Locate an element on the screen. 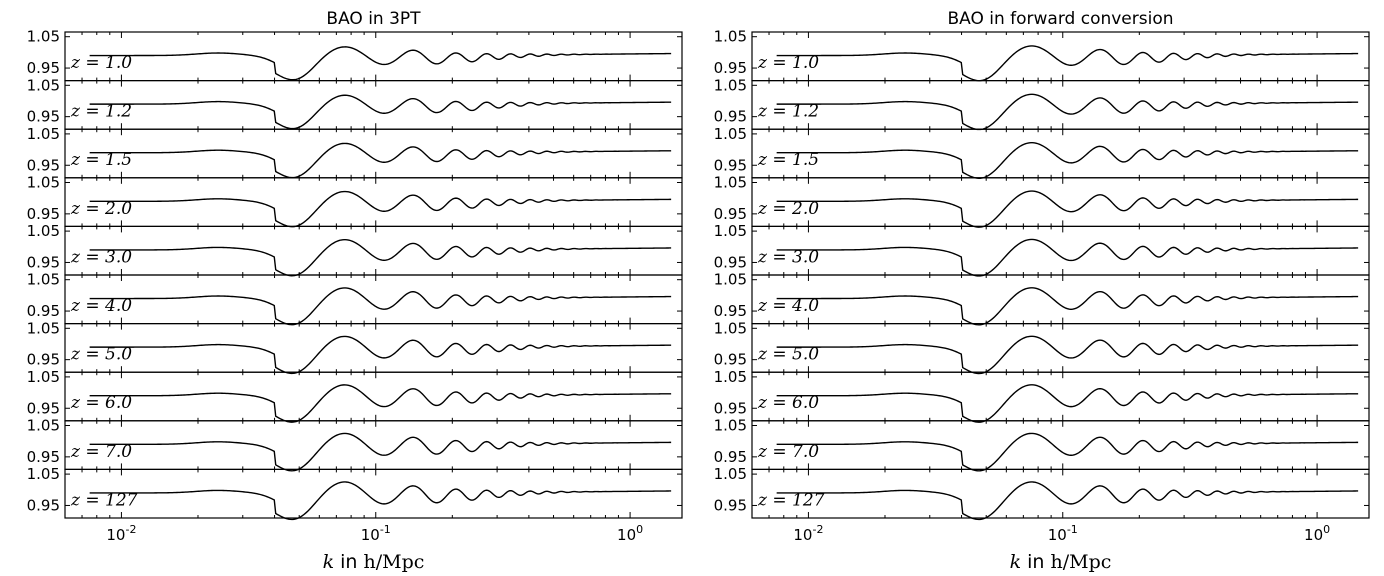  panel-4: 1.05 0.95 z = 3.0 is located at coordinates (1042, 249).